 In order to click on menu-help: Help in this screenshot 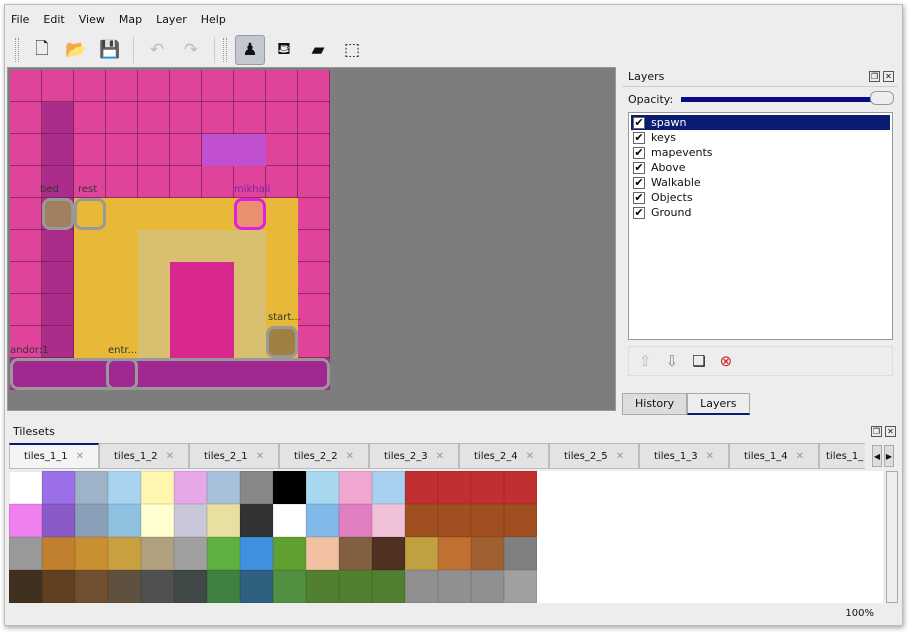, I will do `click(213, 19)`.